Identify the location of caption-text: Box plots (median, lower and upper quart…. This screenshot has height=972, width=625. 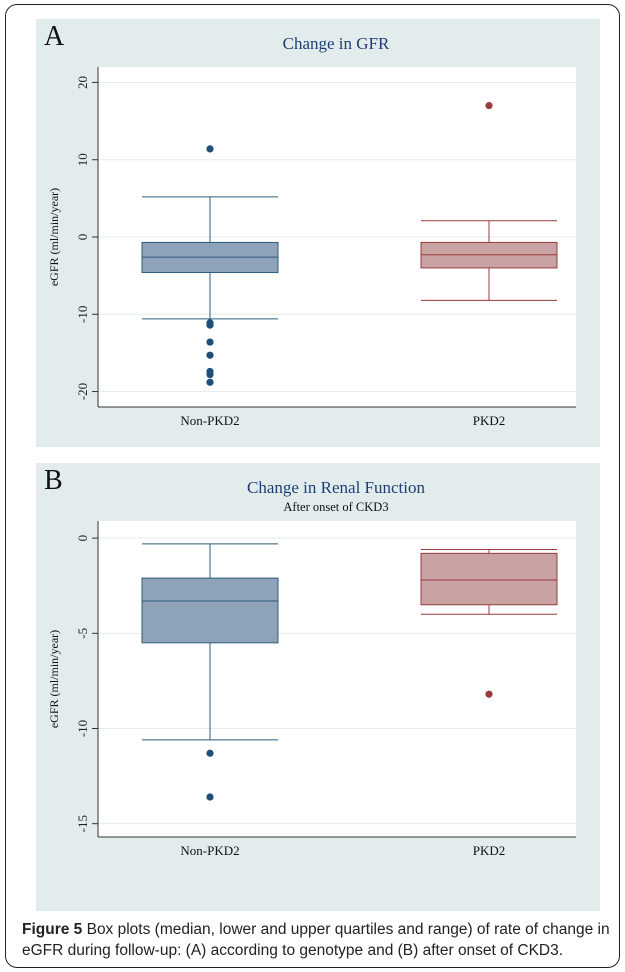
(316, 940).